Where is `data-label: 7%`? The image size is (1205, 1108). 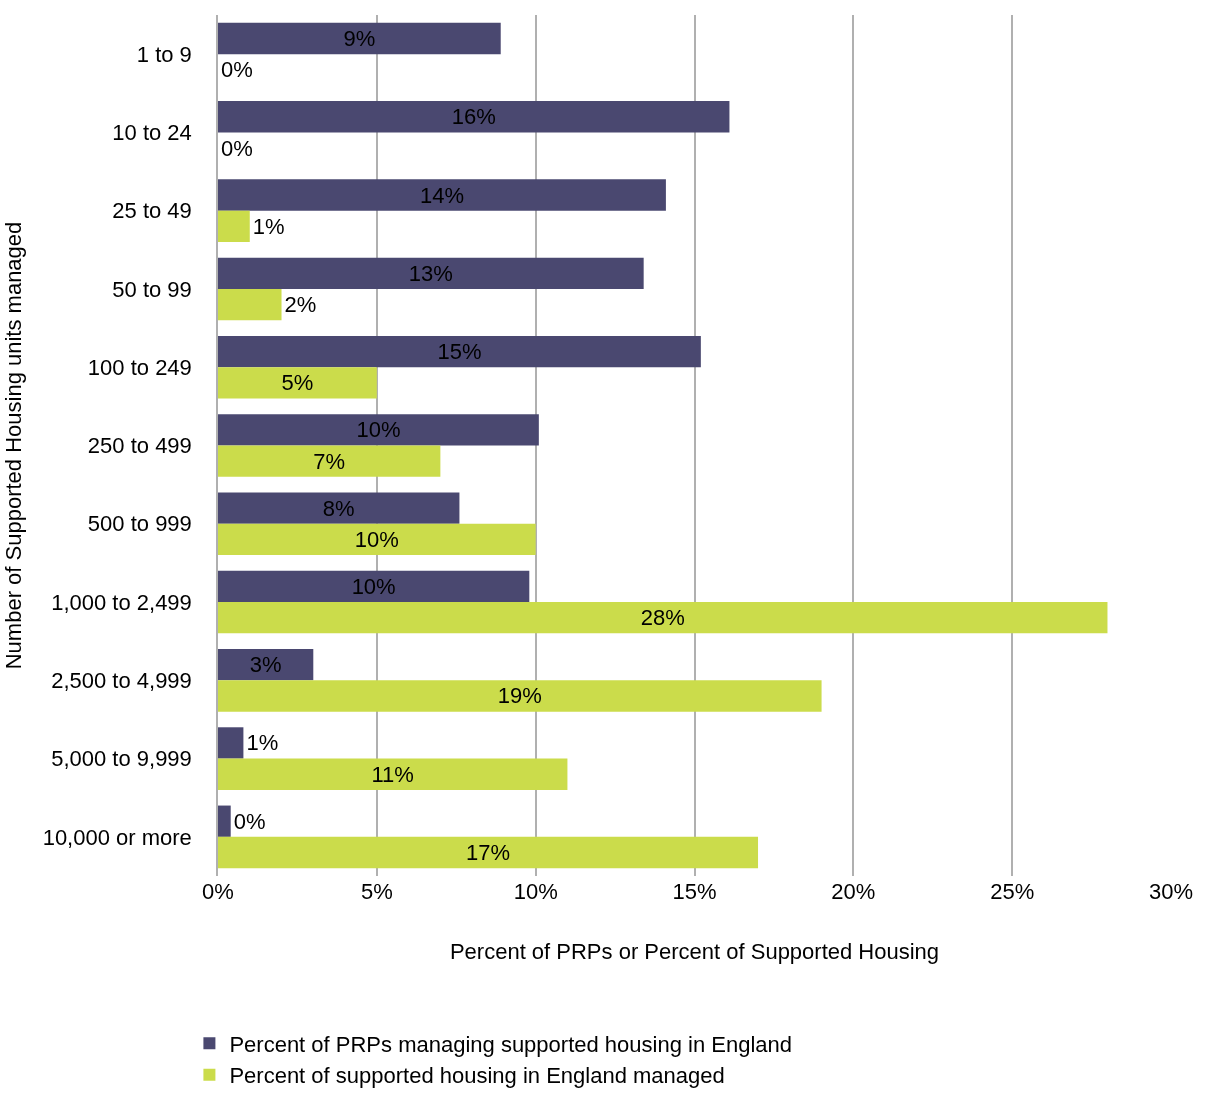 data-label: 7% is located at coordinates (329, 461).